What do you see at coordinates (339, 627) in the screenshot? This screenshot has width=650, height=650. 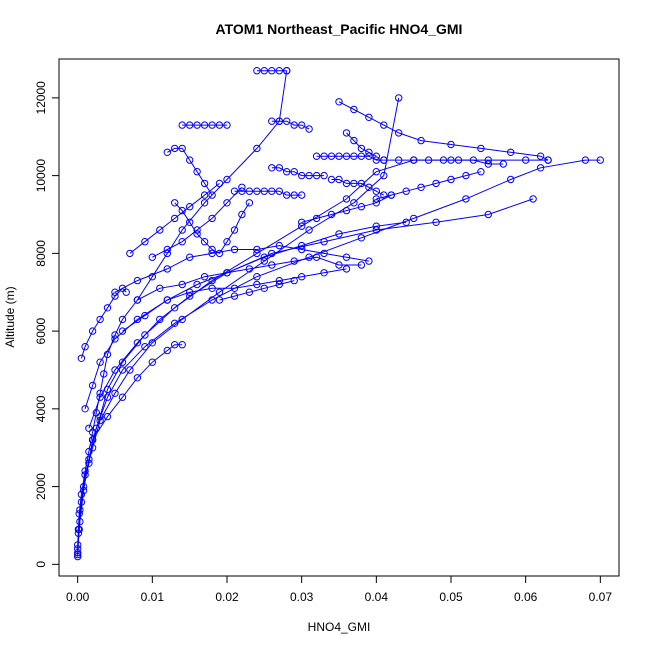 I see `x-axis-label: HNO4_GMI` at bounding box center [339, 627].